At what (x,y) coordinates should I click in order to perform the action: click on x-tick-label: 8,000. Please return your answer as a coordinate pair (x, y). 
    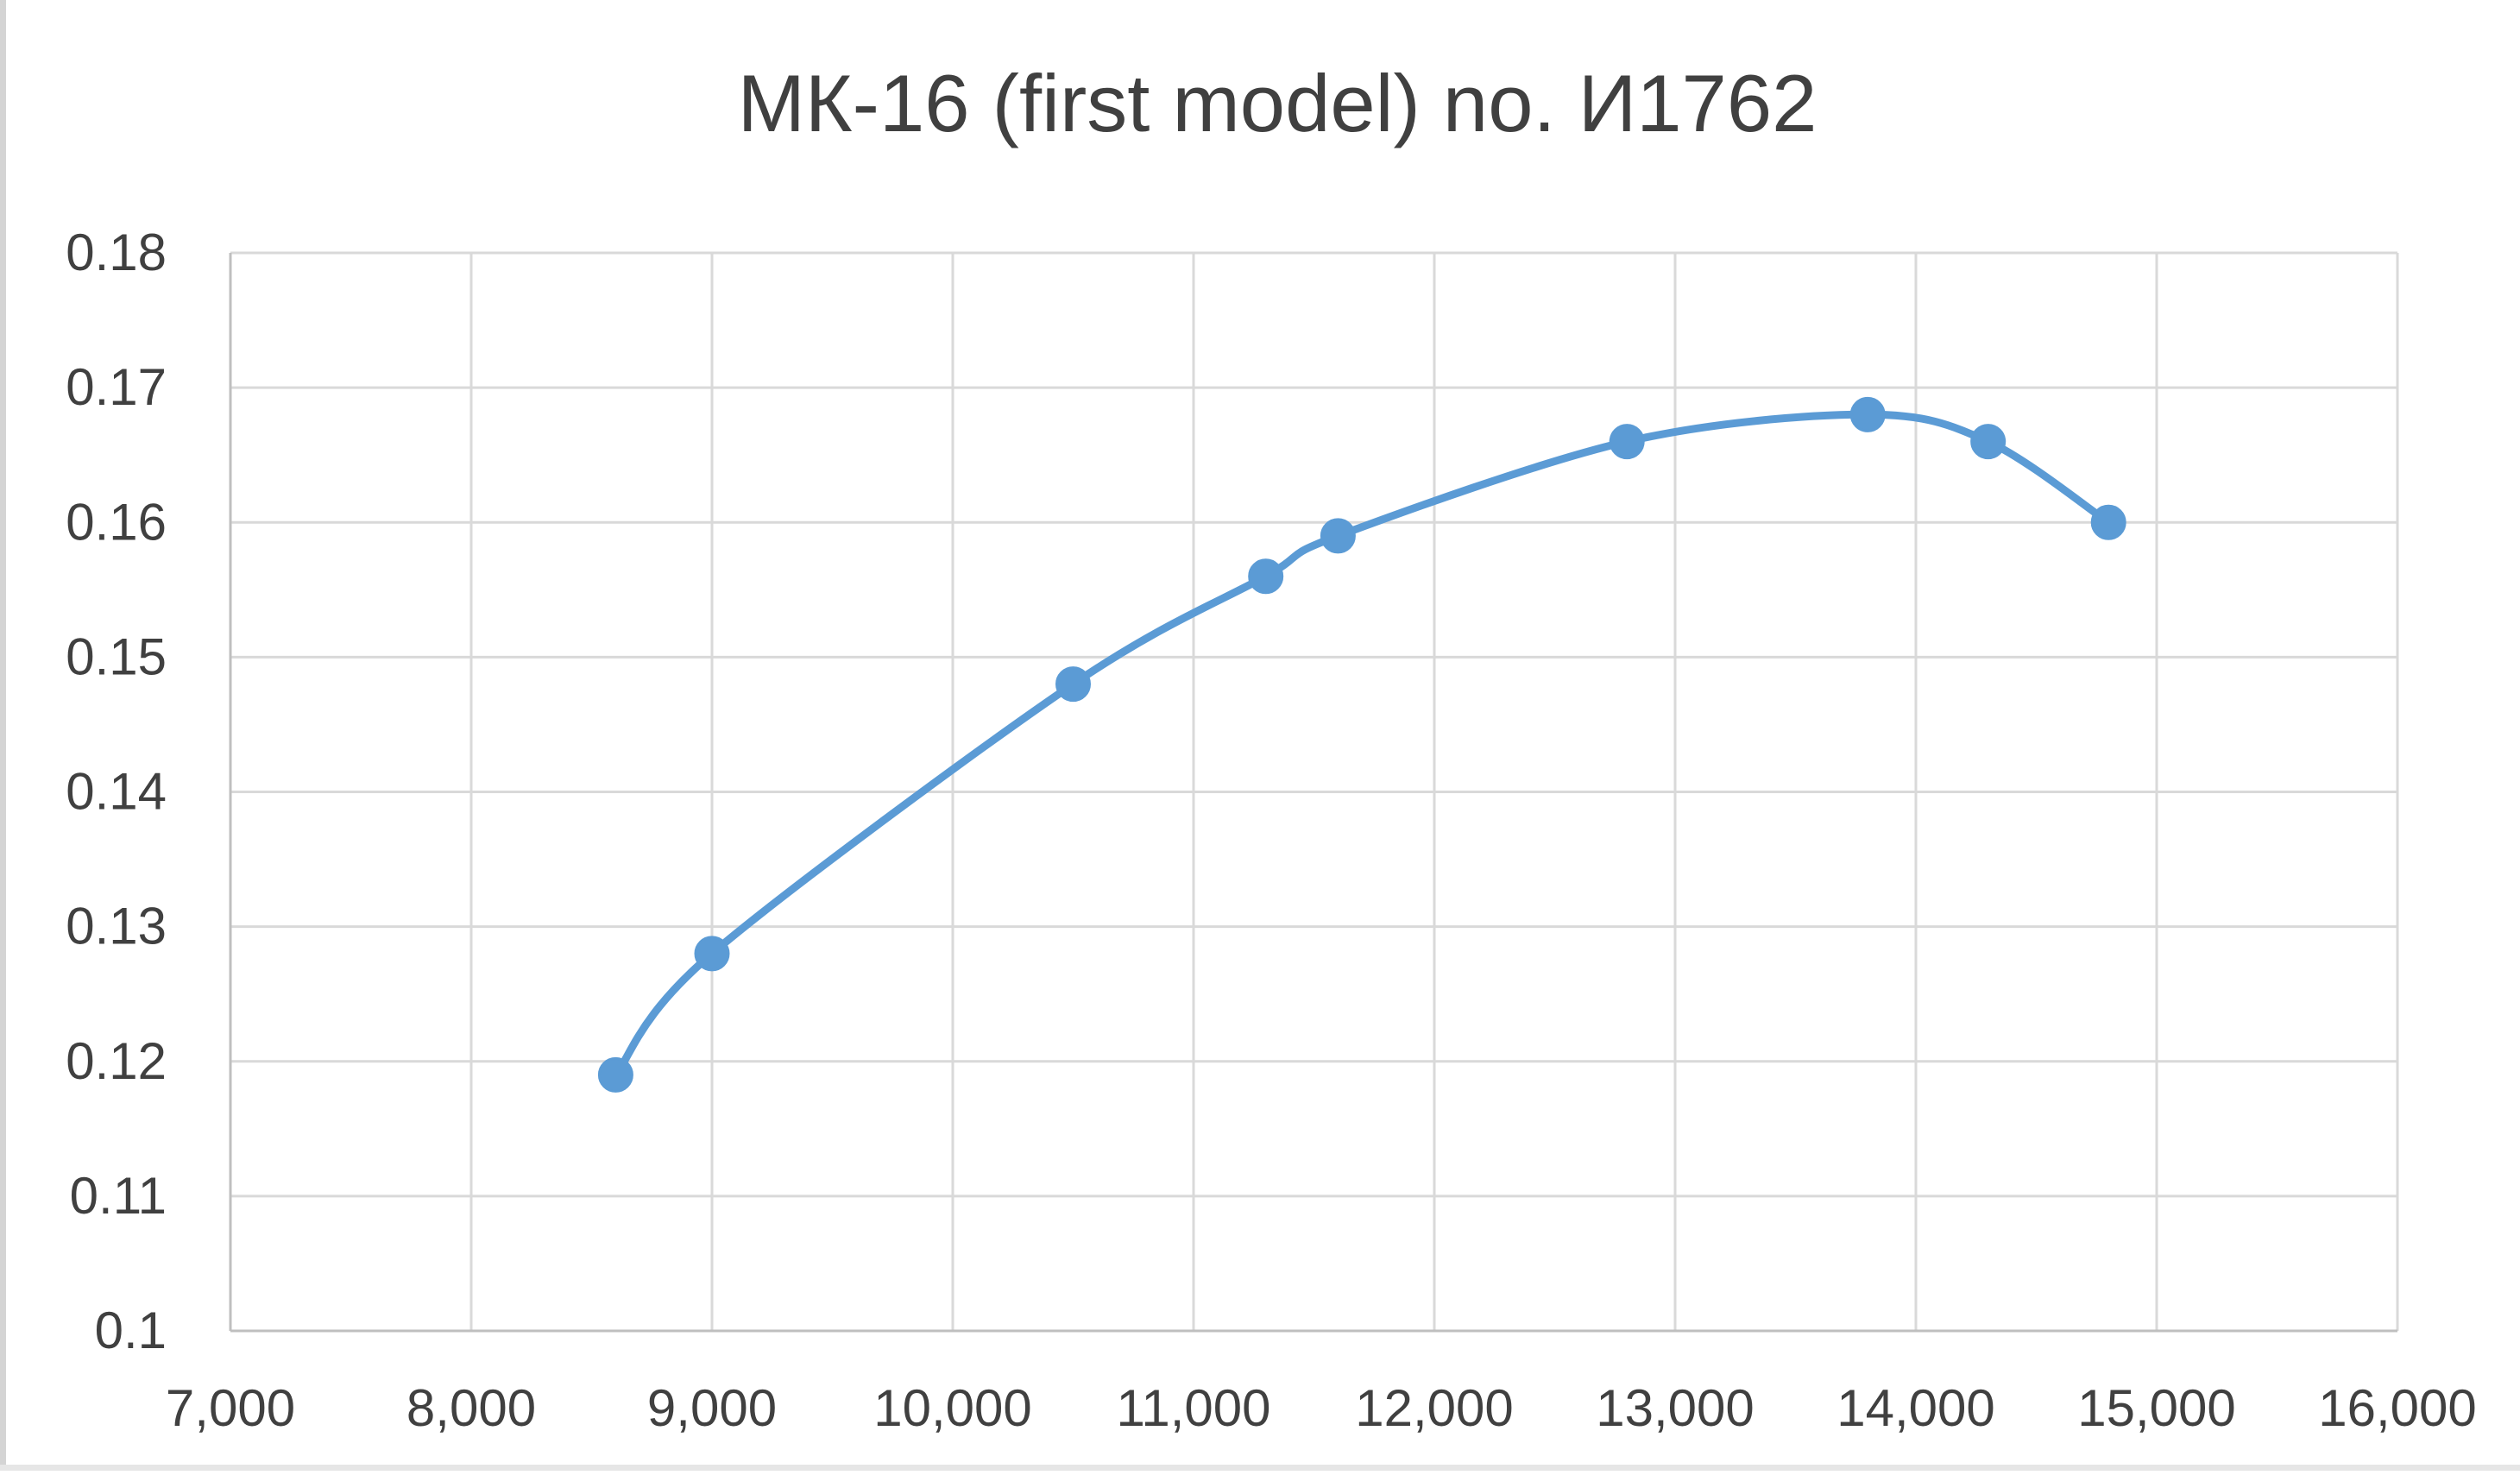
    Looking at the image, I should click on (471, 1408).